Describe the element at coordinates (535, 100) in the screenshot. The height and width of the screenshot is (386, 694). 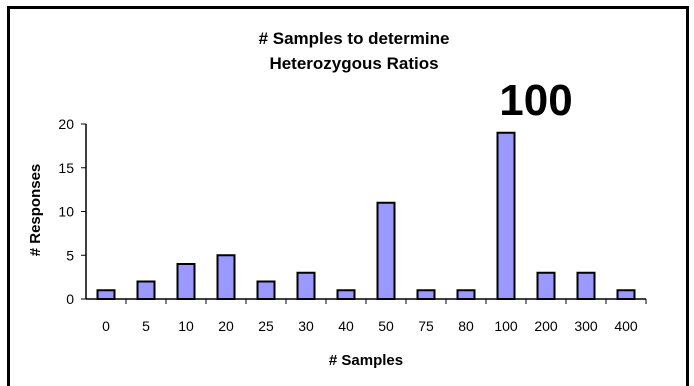
I see `highlight-annotation: 100` at that location.